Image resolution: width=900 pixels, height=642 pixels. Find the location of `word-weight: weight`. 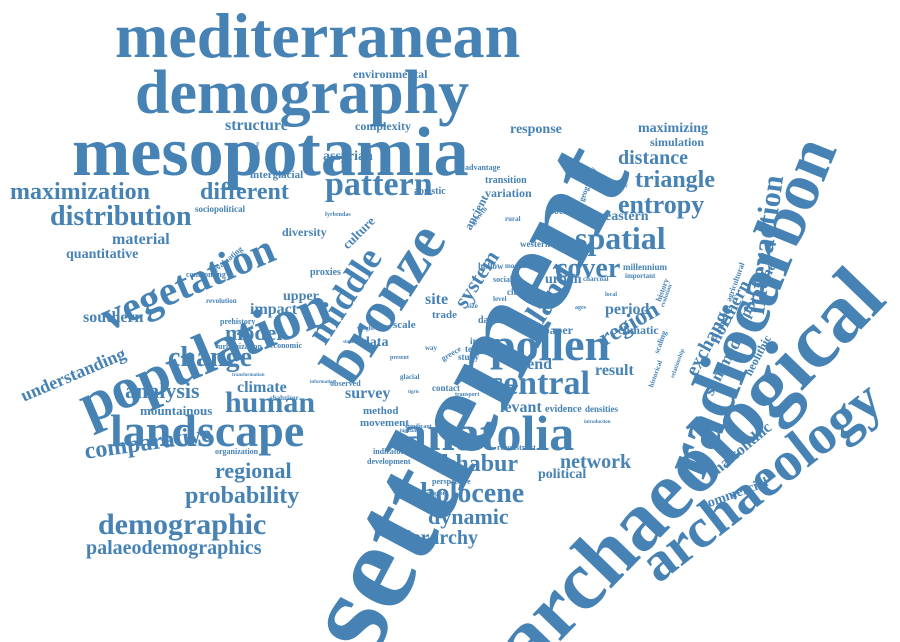

word-weight: weight is located at coordinates (365, 329).